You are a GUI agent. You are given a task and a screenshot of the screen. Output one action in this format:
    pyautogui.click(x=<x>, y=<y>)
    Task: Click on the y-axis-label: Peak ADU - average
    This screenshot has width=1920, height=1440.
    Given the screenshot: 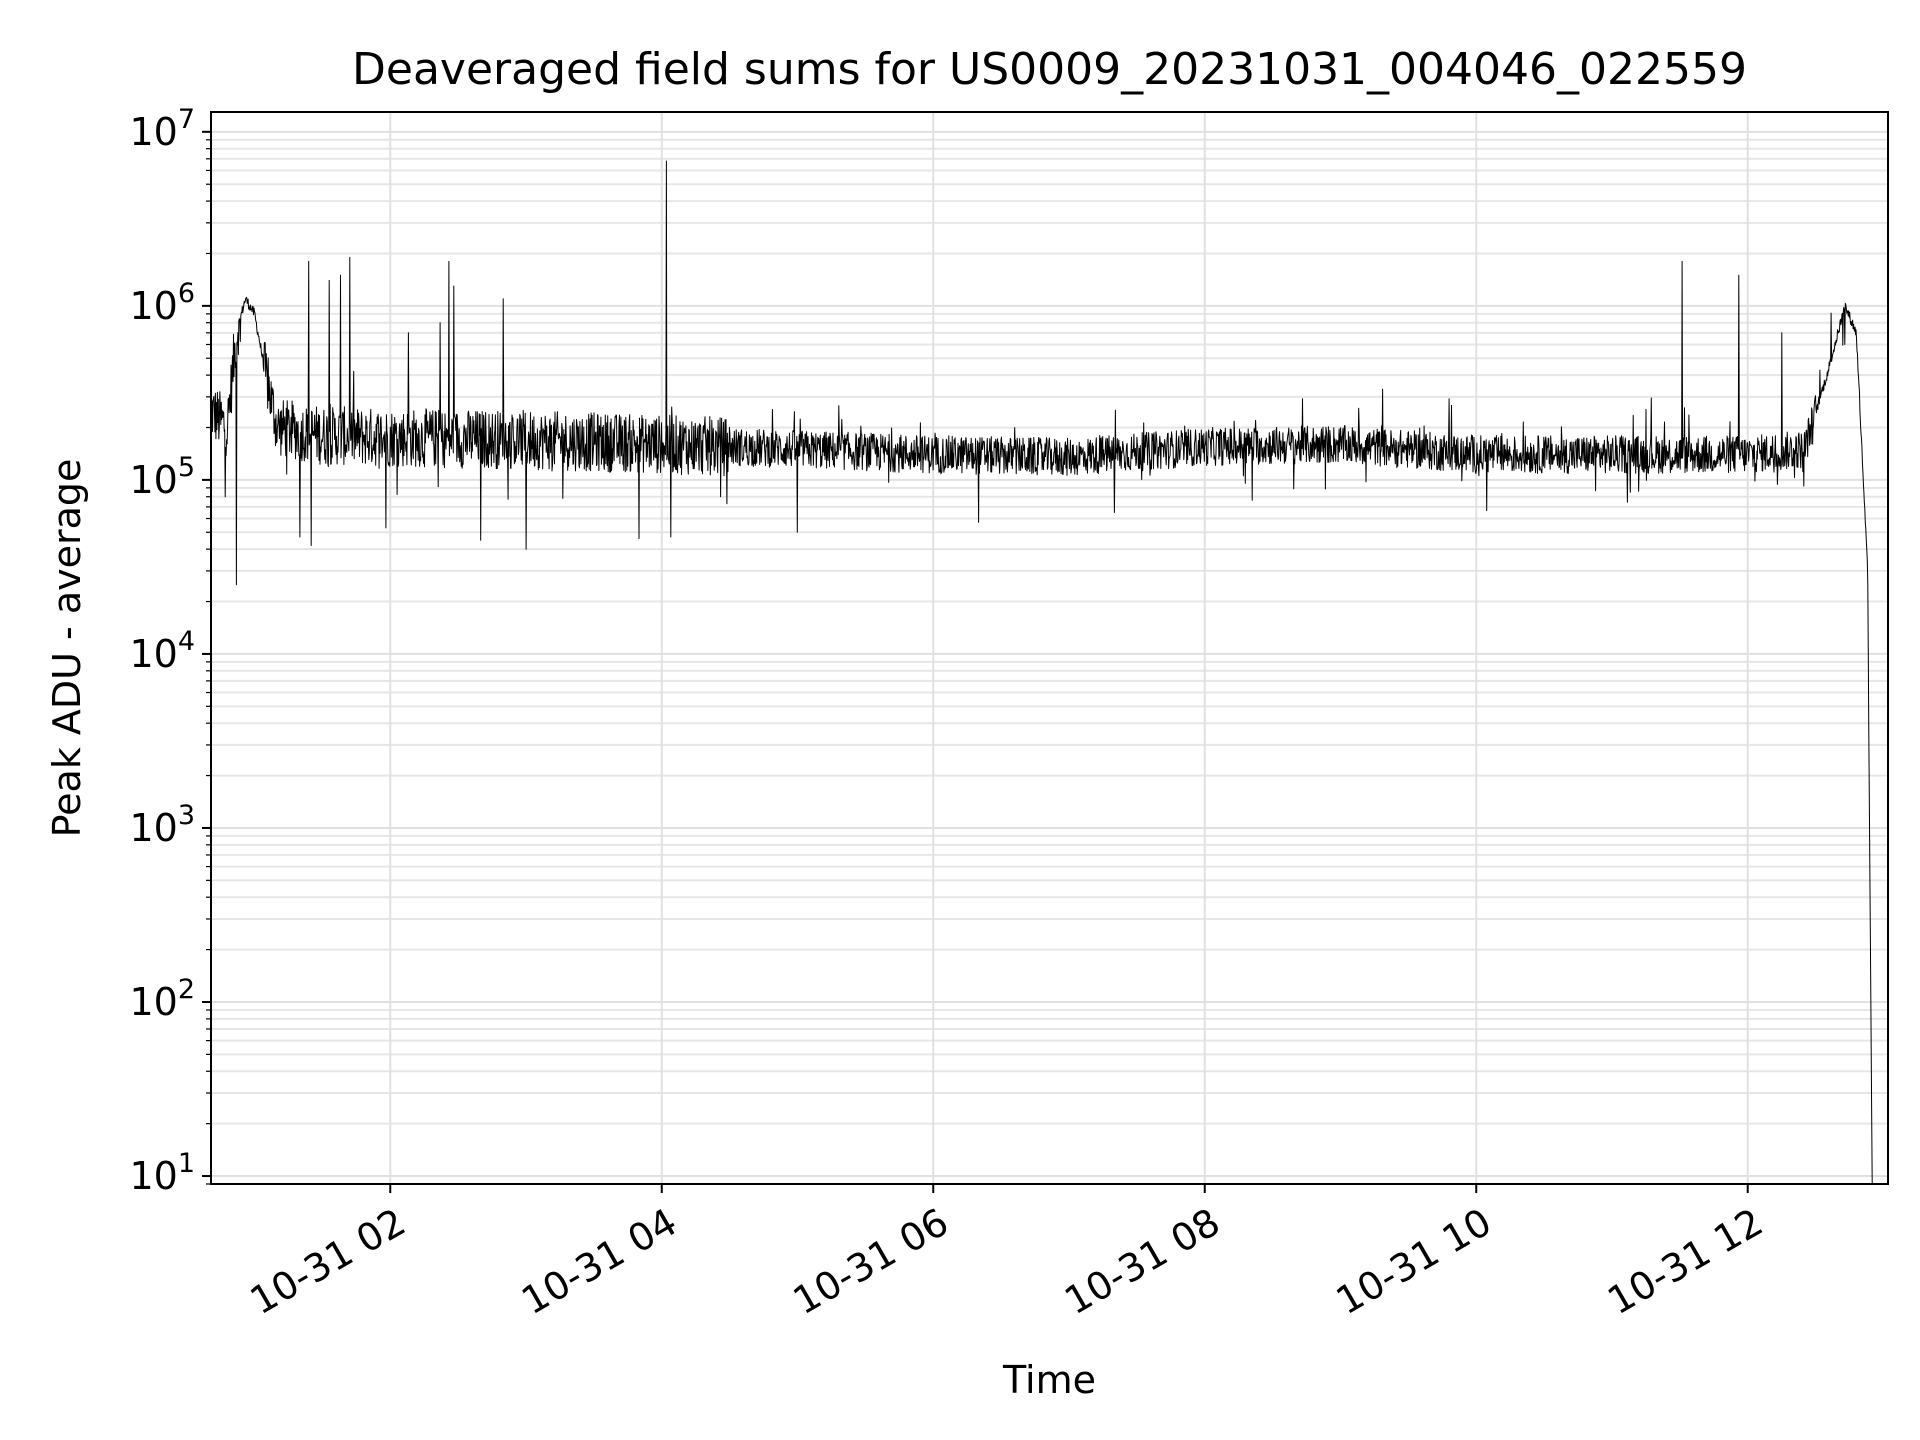 What is the action you would take?
    pyautogui.click(x=67, y=648)
    